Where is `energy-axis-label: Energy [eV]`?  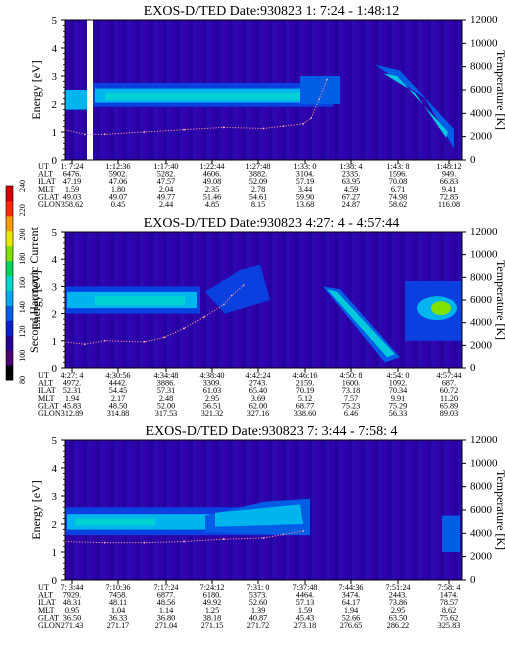 energy-axis-label: Energy [eV] is located at coordinates (36, 299).